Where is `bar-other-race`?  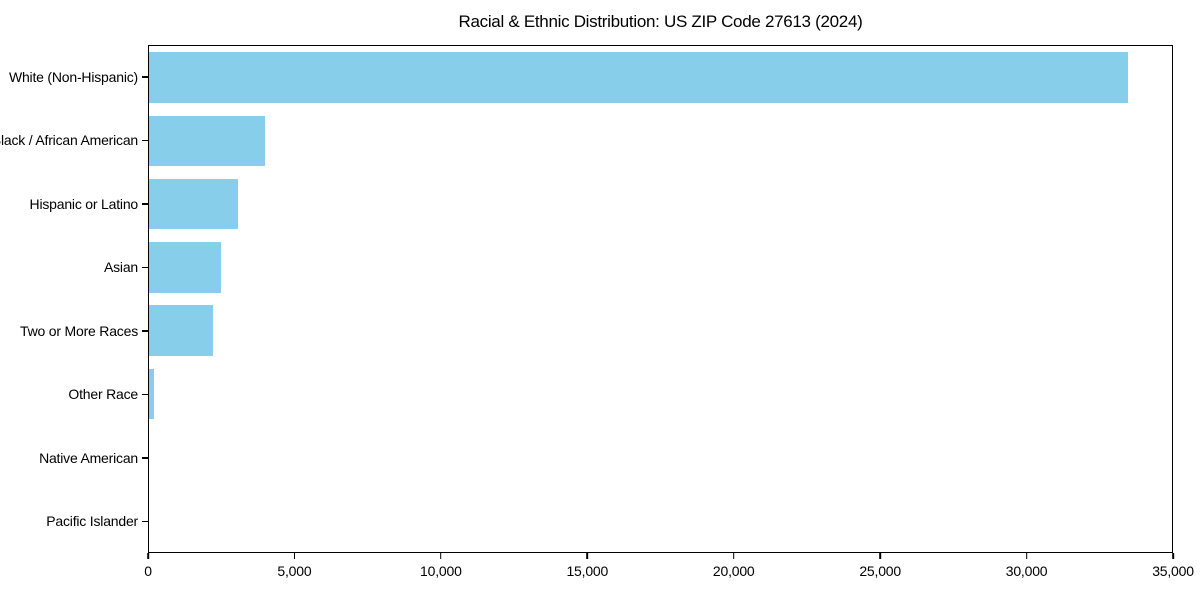
bar-other-race is located at coordinates (151, 394).